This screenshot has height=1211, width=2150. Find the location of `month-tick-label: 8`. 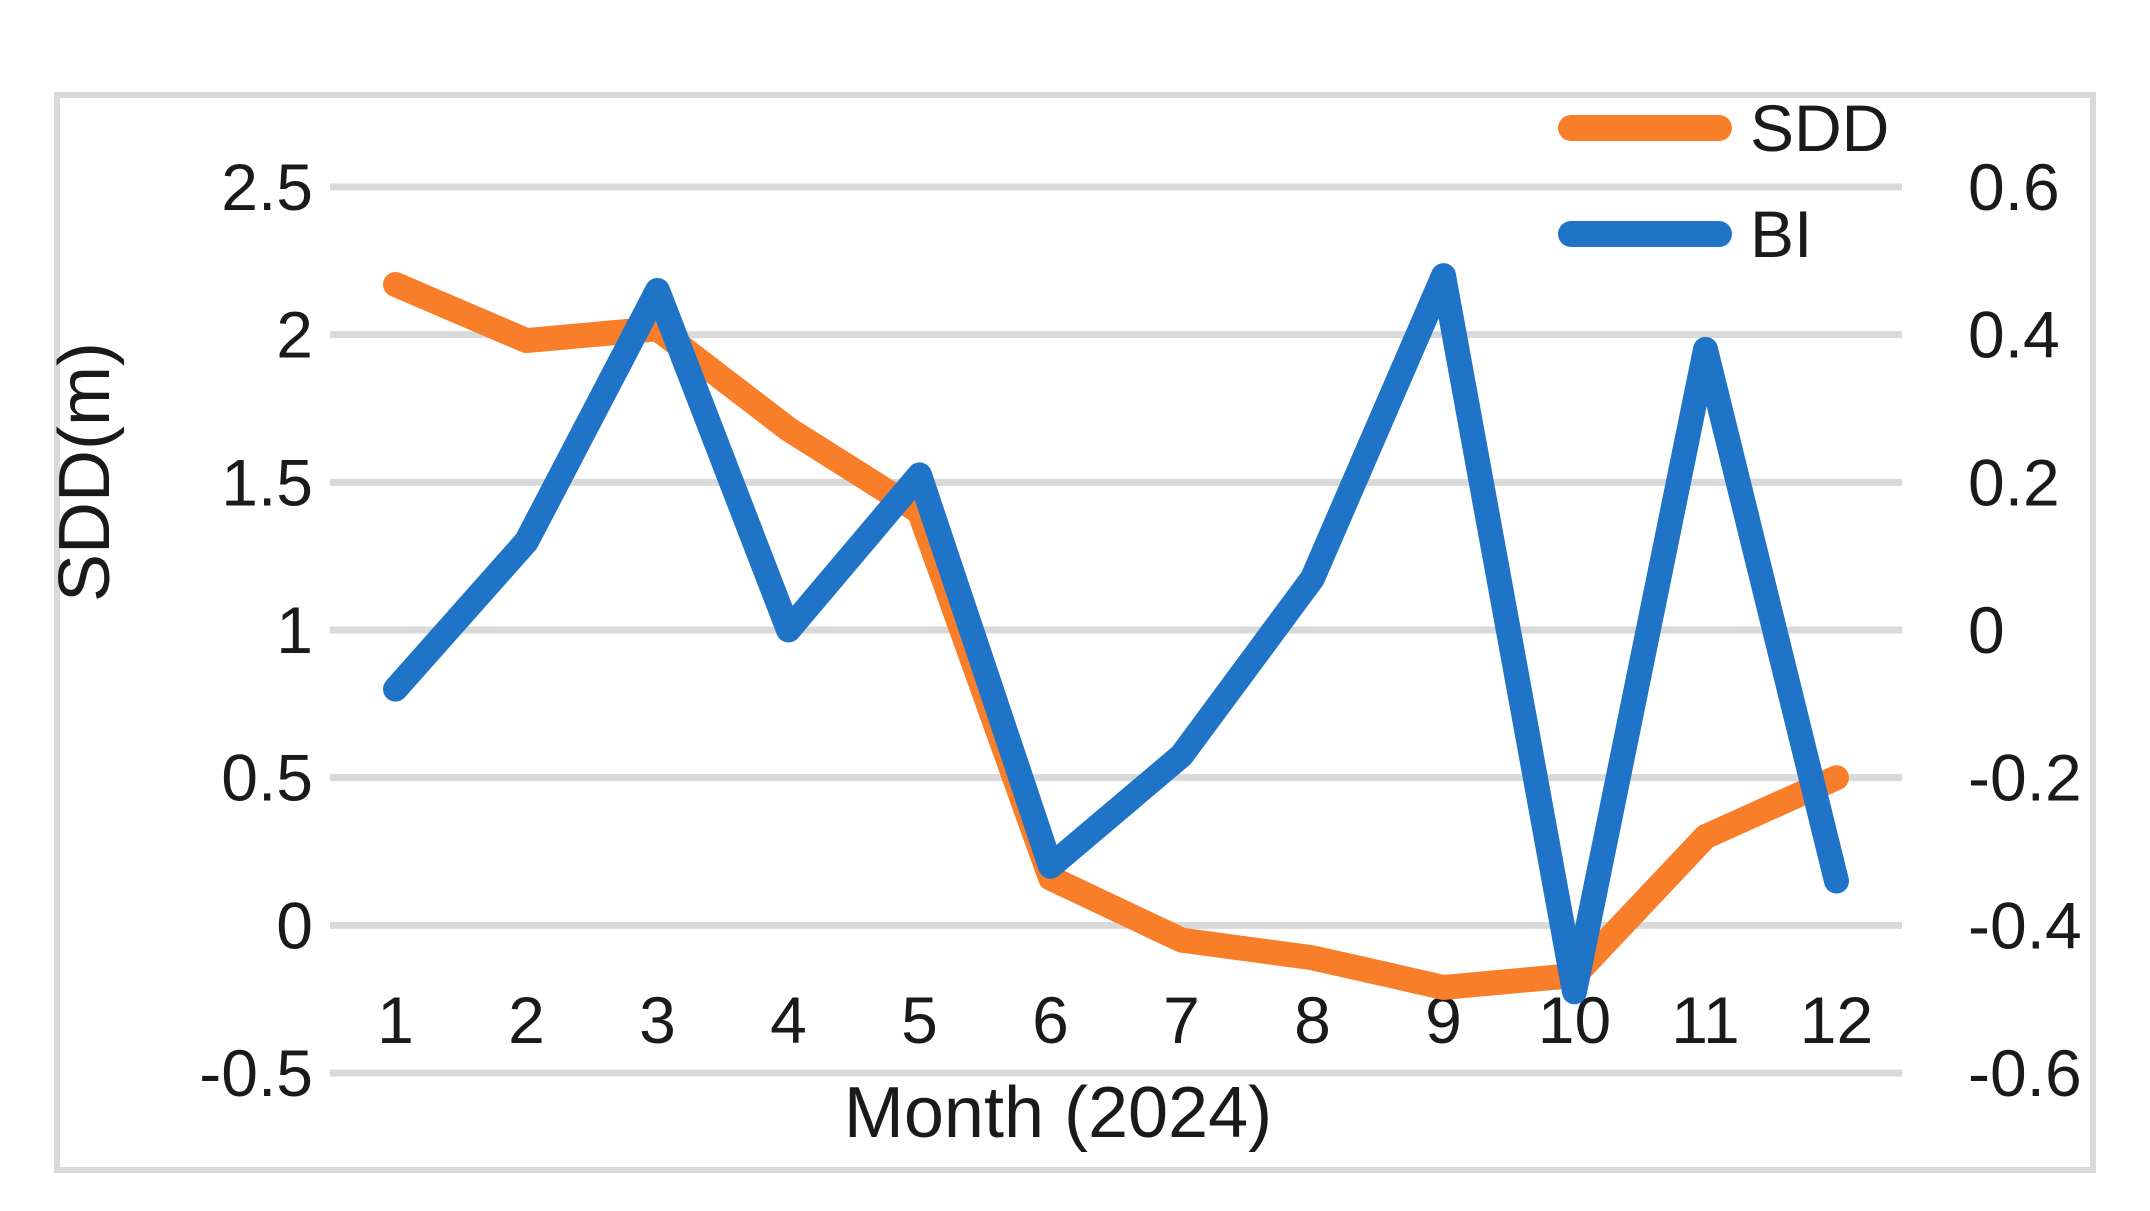

month-tick-label: 8 is located at coordinates (1312, 1020).